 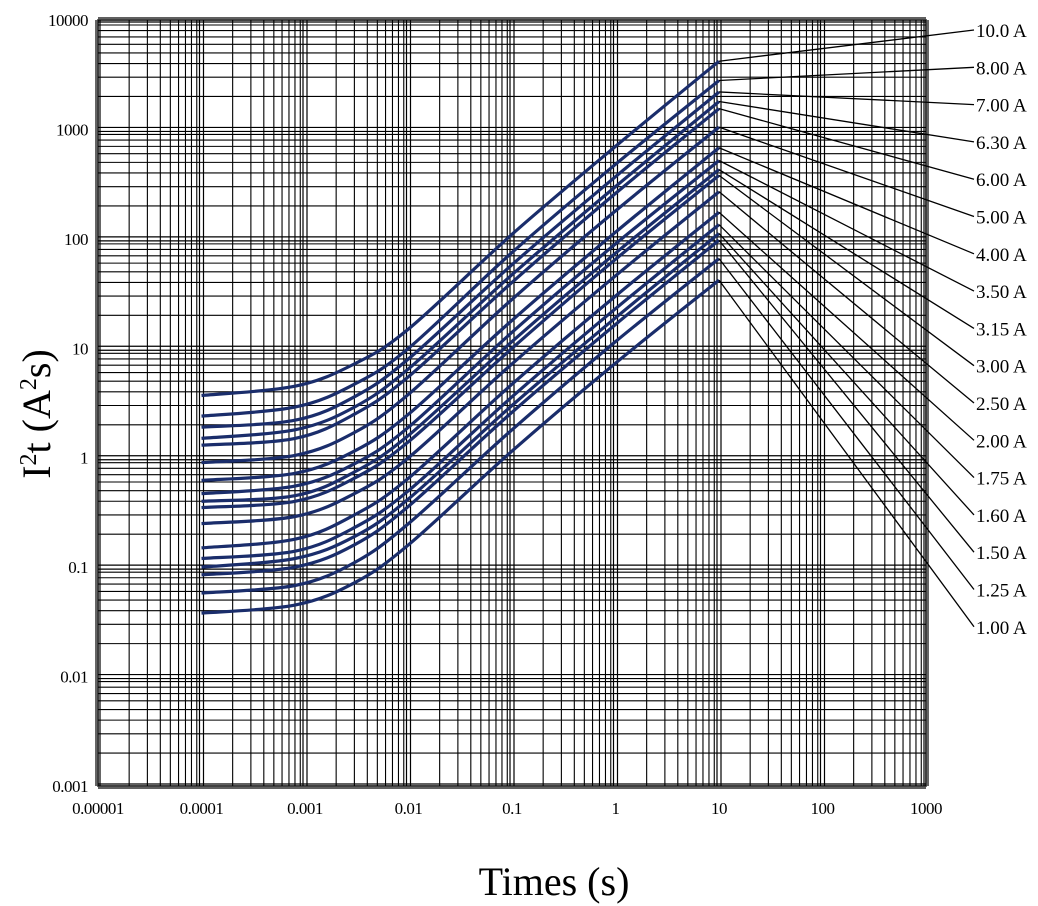 What do you see at coordinates (202, 808) in the screenshot?
I see `x-tick-label: 0.0001` at bounding box center [202, 808].